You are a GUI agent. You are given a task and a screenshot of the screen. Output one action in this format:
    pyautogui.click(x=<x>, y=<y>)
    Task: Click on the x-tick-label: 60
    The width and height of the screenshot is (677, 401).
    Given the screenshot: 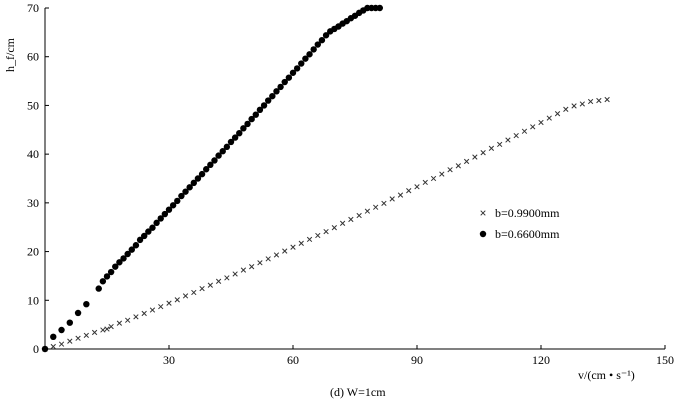 What is the action you would take?
    pyautogui.click(x=293, y=360)
    